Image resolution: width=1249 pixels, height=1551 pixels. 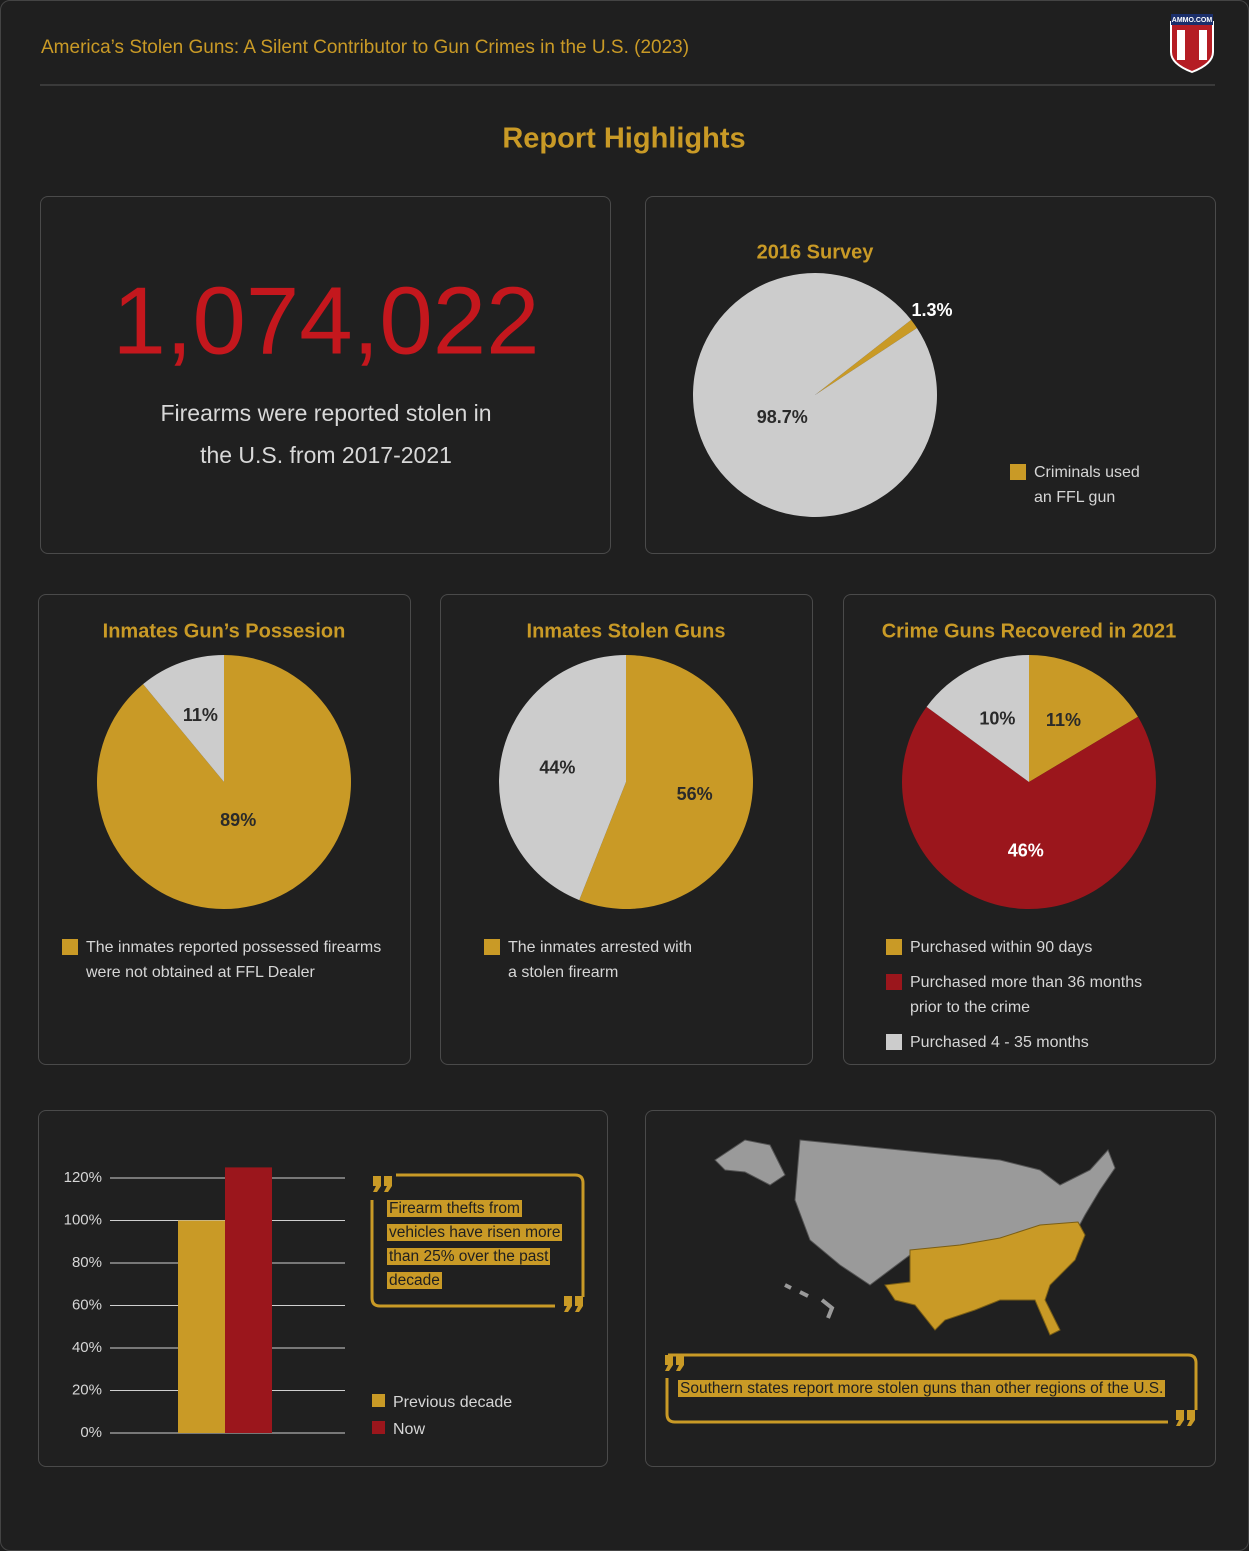 What do you see at coordinates (83, 1219) in the screenshot?
I see `y-tick-label: 100%` at bounding box center [83, 1219].